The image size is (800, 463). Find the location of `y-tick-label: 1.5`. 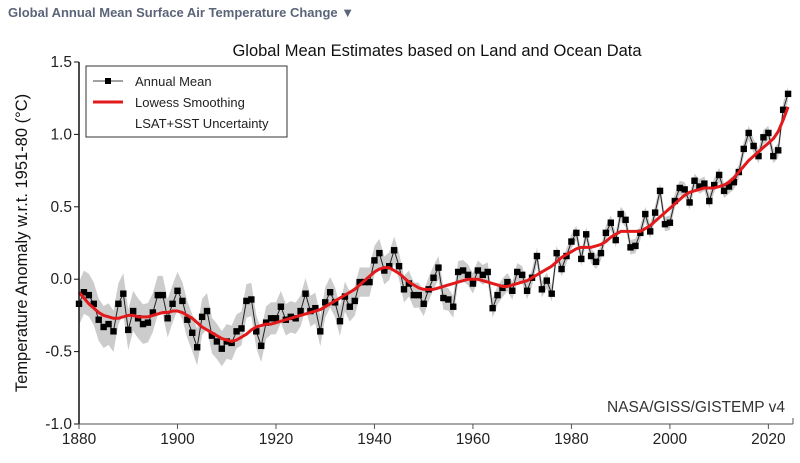

y-tick-label: 1.5 is located at coordinates (61, 62).